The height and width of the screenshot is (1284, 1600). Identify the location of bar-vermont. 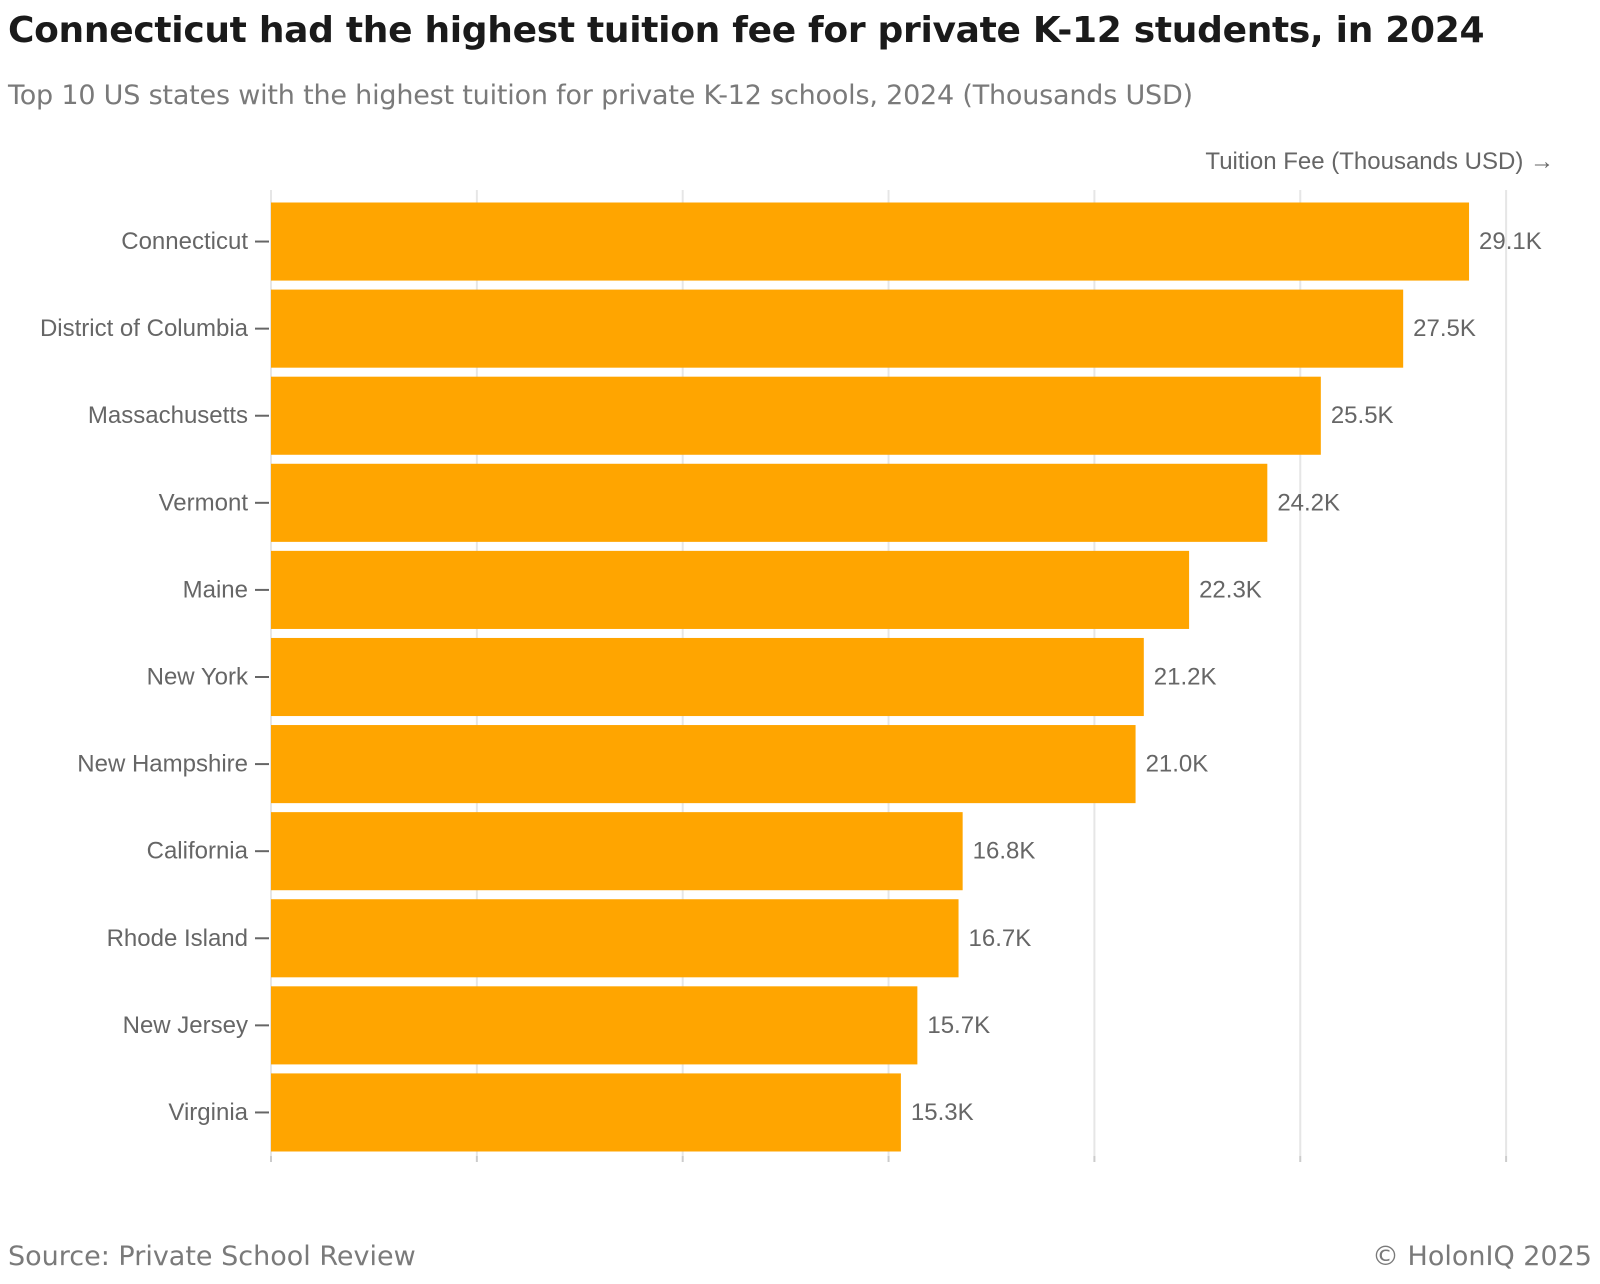
(769, 502).